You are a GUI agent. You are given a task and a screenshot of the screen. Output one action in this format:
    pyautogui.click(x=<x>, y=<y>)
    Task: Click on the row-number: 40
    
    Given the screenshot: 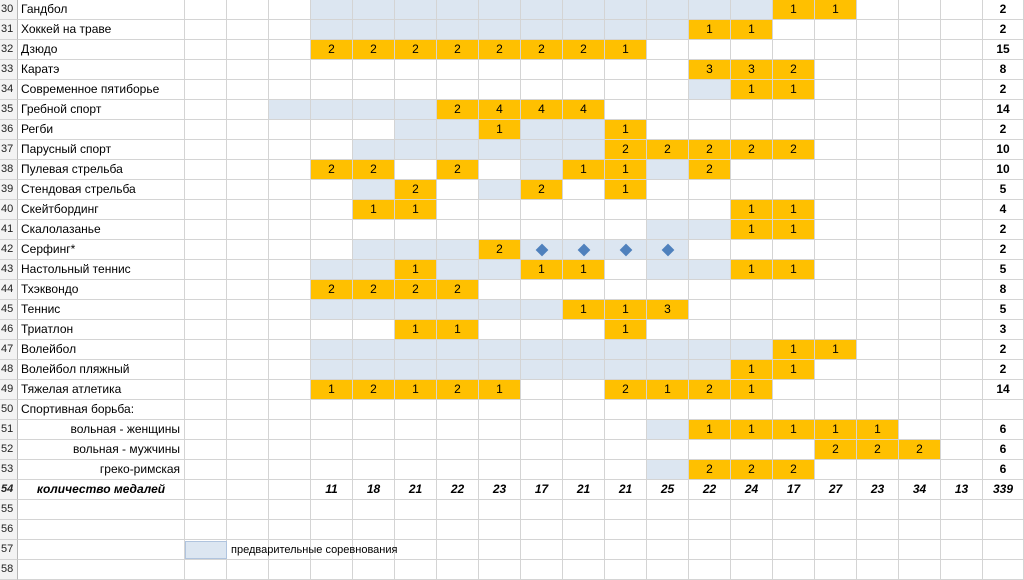 What is the action you would take?
    pyautogui.click(x=9, y=210)
    